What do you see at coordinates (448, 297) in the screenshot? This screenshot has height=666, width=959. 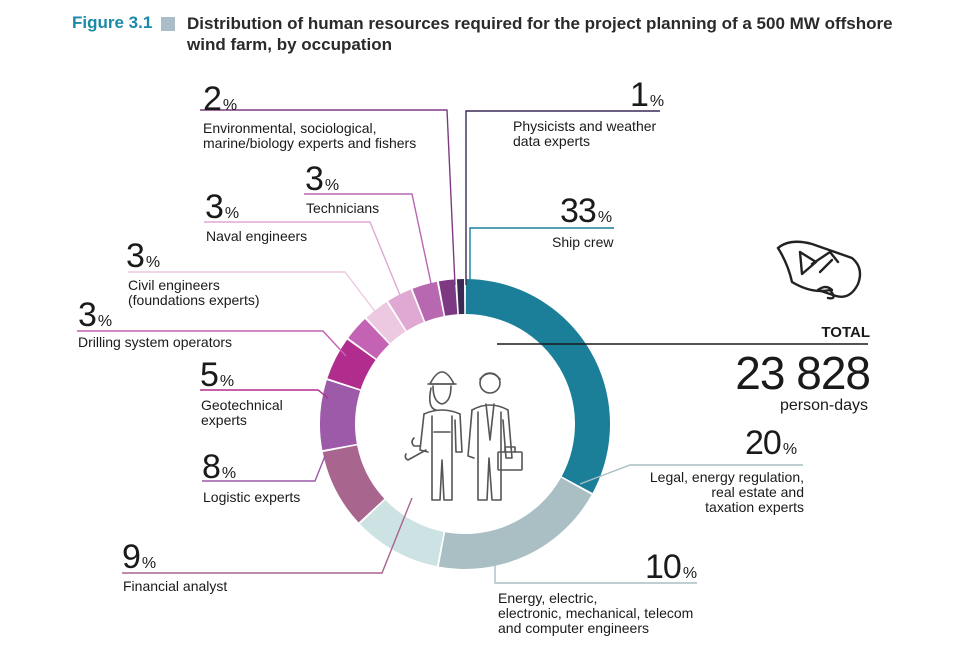 I see `donut-slice-environmental-sociological-marine-biology-experts-and-fishers` at bounding box center [448, 297].